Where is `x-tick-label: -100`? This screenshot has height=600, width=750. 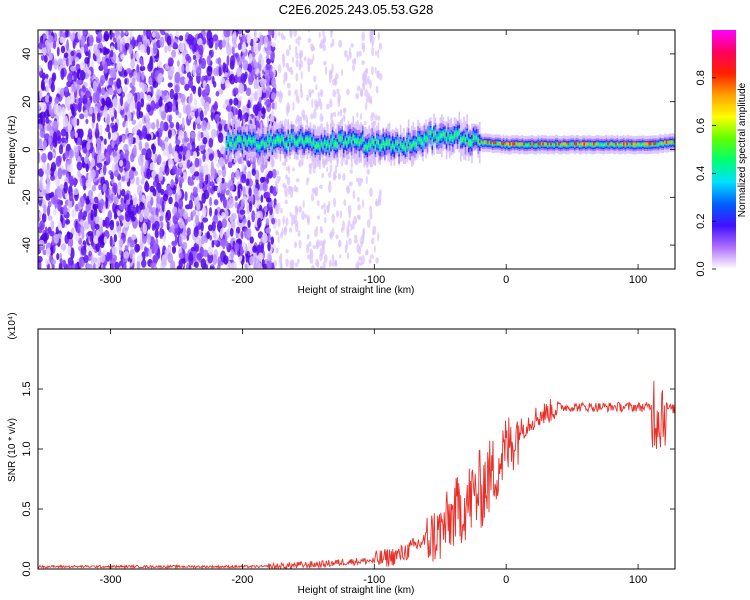 x-tick-label: -100 is located at coordinates (374, 580).